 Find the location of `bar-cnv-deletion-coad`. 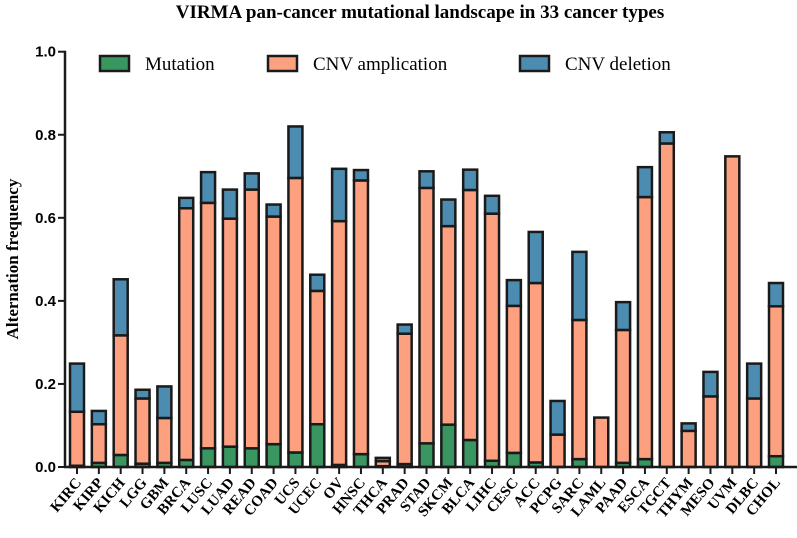

bar-cnv-deletion-coad is located at coordinates (273, 210).